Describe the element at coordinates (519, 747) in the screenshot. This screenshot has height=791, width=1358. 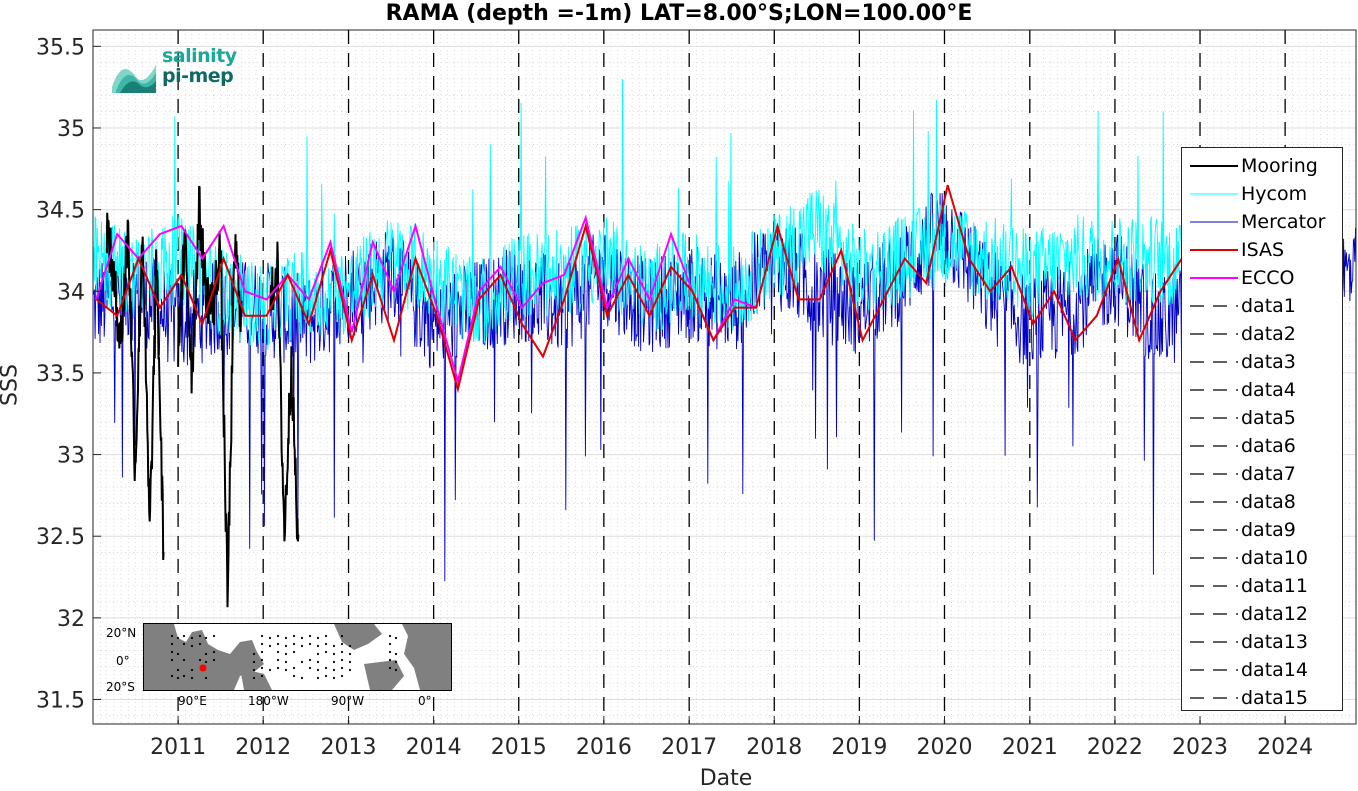
I see `x-tick-label: 2015` at that location.